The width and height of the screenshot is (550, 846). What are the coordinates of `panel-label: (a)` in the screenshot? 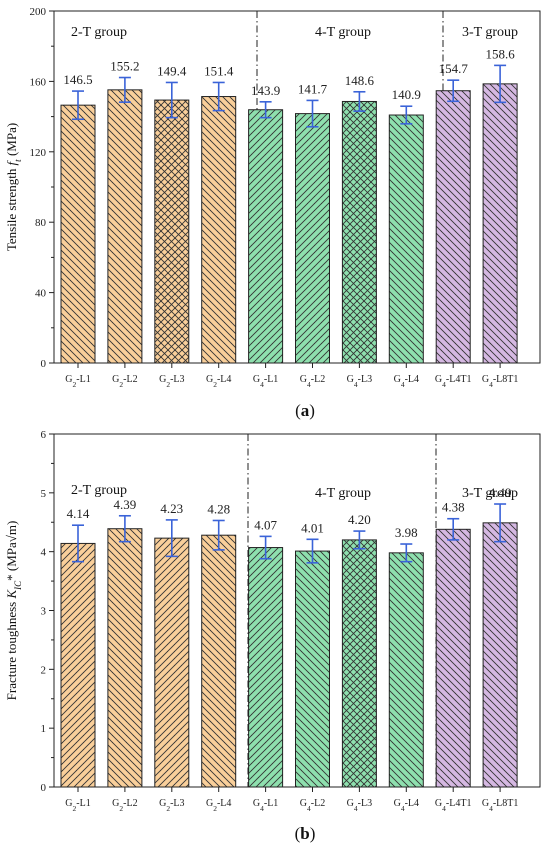 It's located at (305, 410).